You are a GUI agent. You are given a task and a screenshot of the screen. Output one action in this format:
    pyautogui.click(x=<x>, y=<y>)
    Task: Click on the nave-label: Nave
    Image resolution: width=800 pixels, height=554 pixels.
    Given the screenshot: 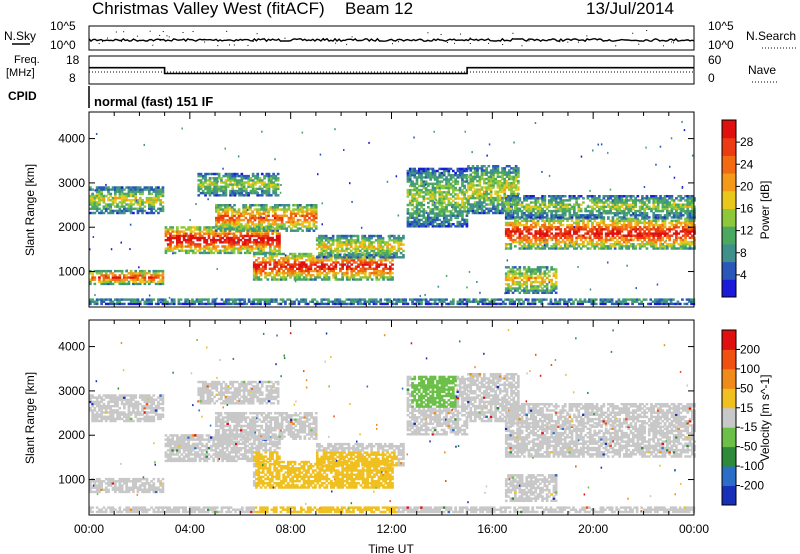 What is the action you would take?
    pyautogui.click(x=762, y=70)
    